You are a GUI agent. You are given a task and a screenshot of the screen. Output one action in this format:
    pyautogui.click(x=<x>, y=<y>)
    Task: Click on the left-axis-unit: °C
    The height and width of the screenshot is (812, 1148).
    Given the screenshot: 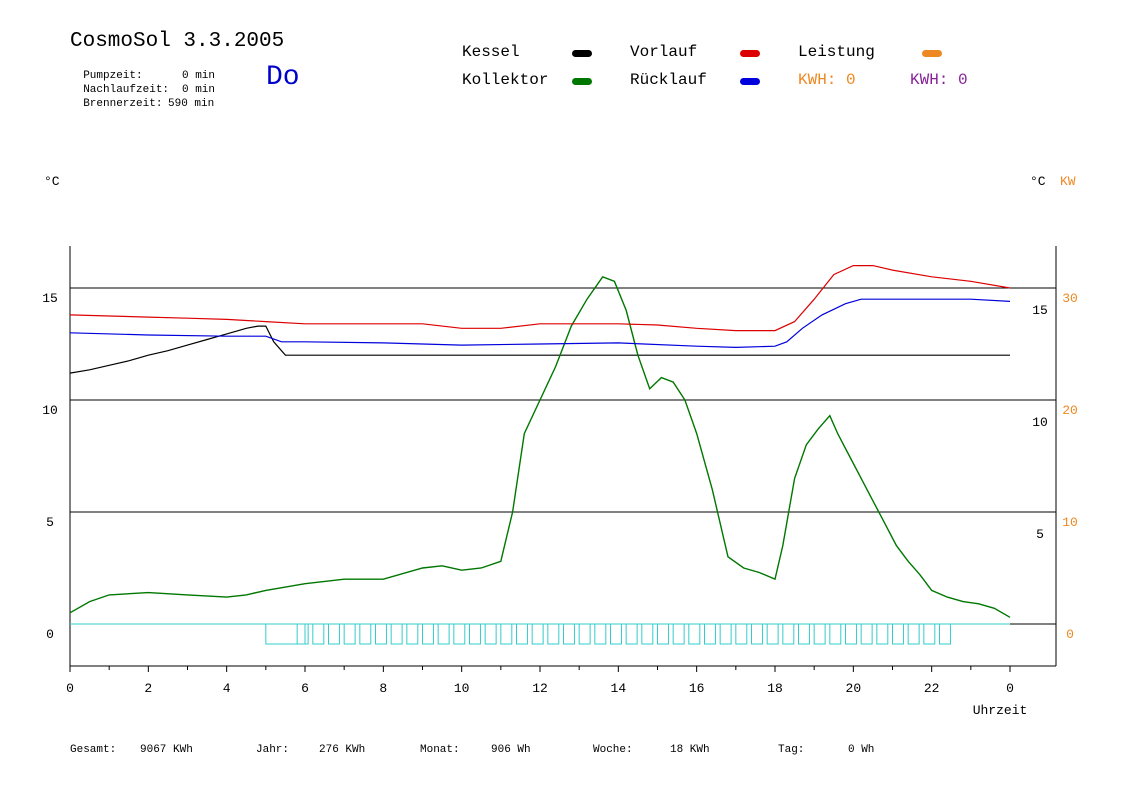 What is the action you would take?
    pyautogui.click(x=52, y=181)
    